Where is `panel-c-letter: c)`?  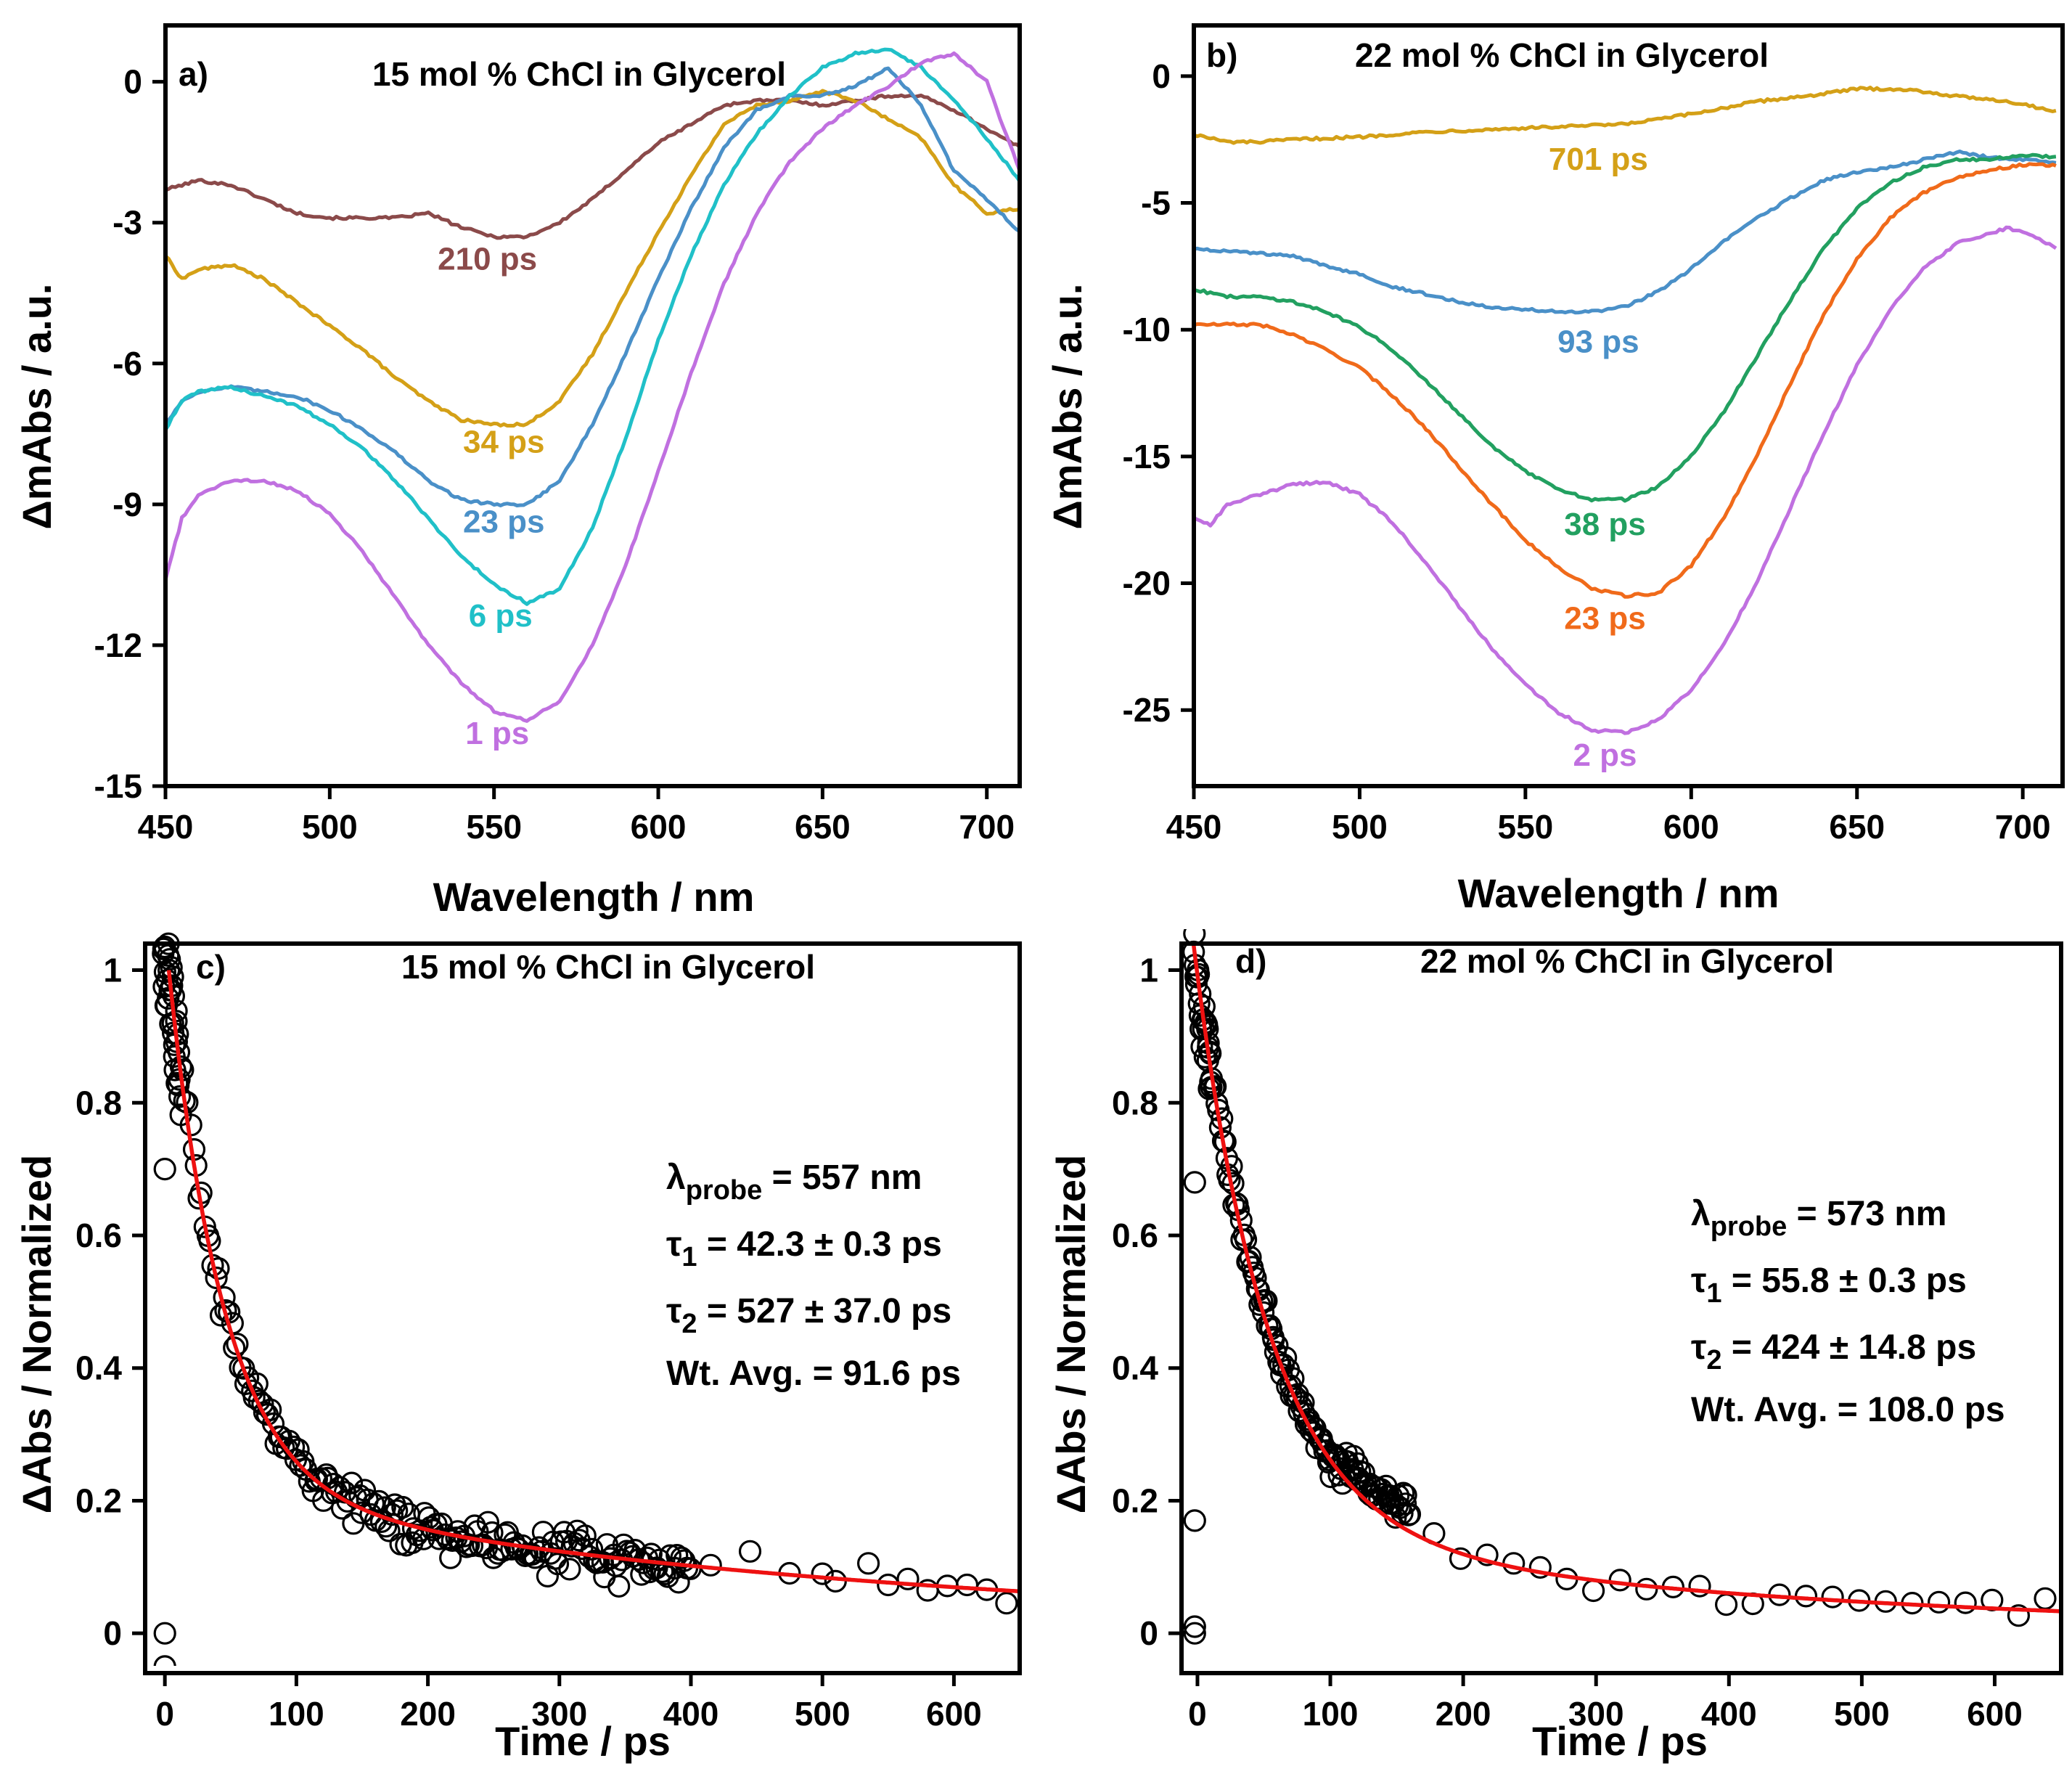 panel-c-letter: c) is located at coordinates (211, 967).